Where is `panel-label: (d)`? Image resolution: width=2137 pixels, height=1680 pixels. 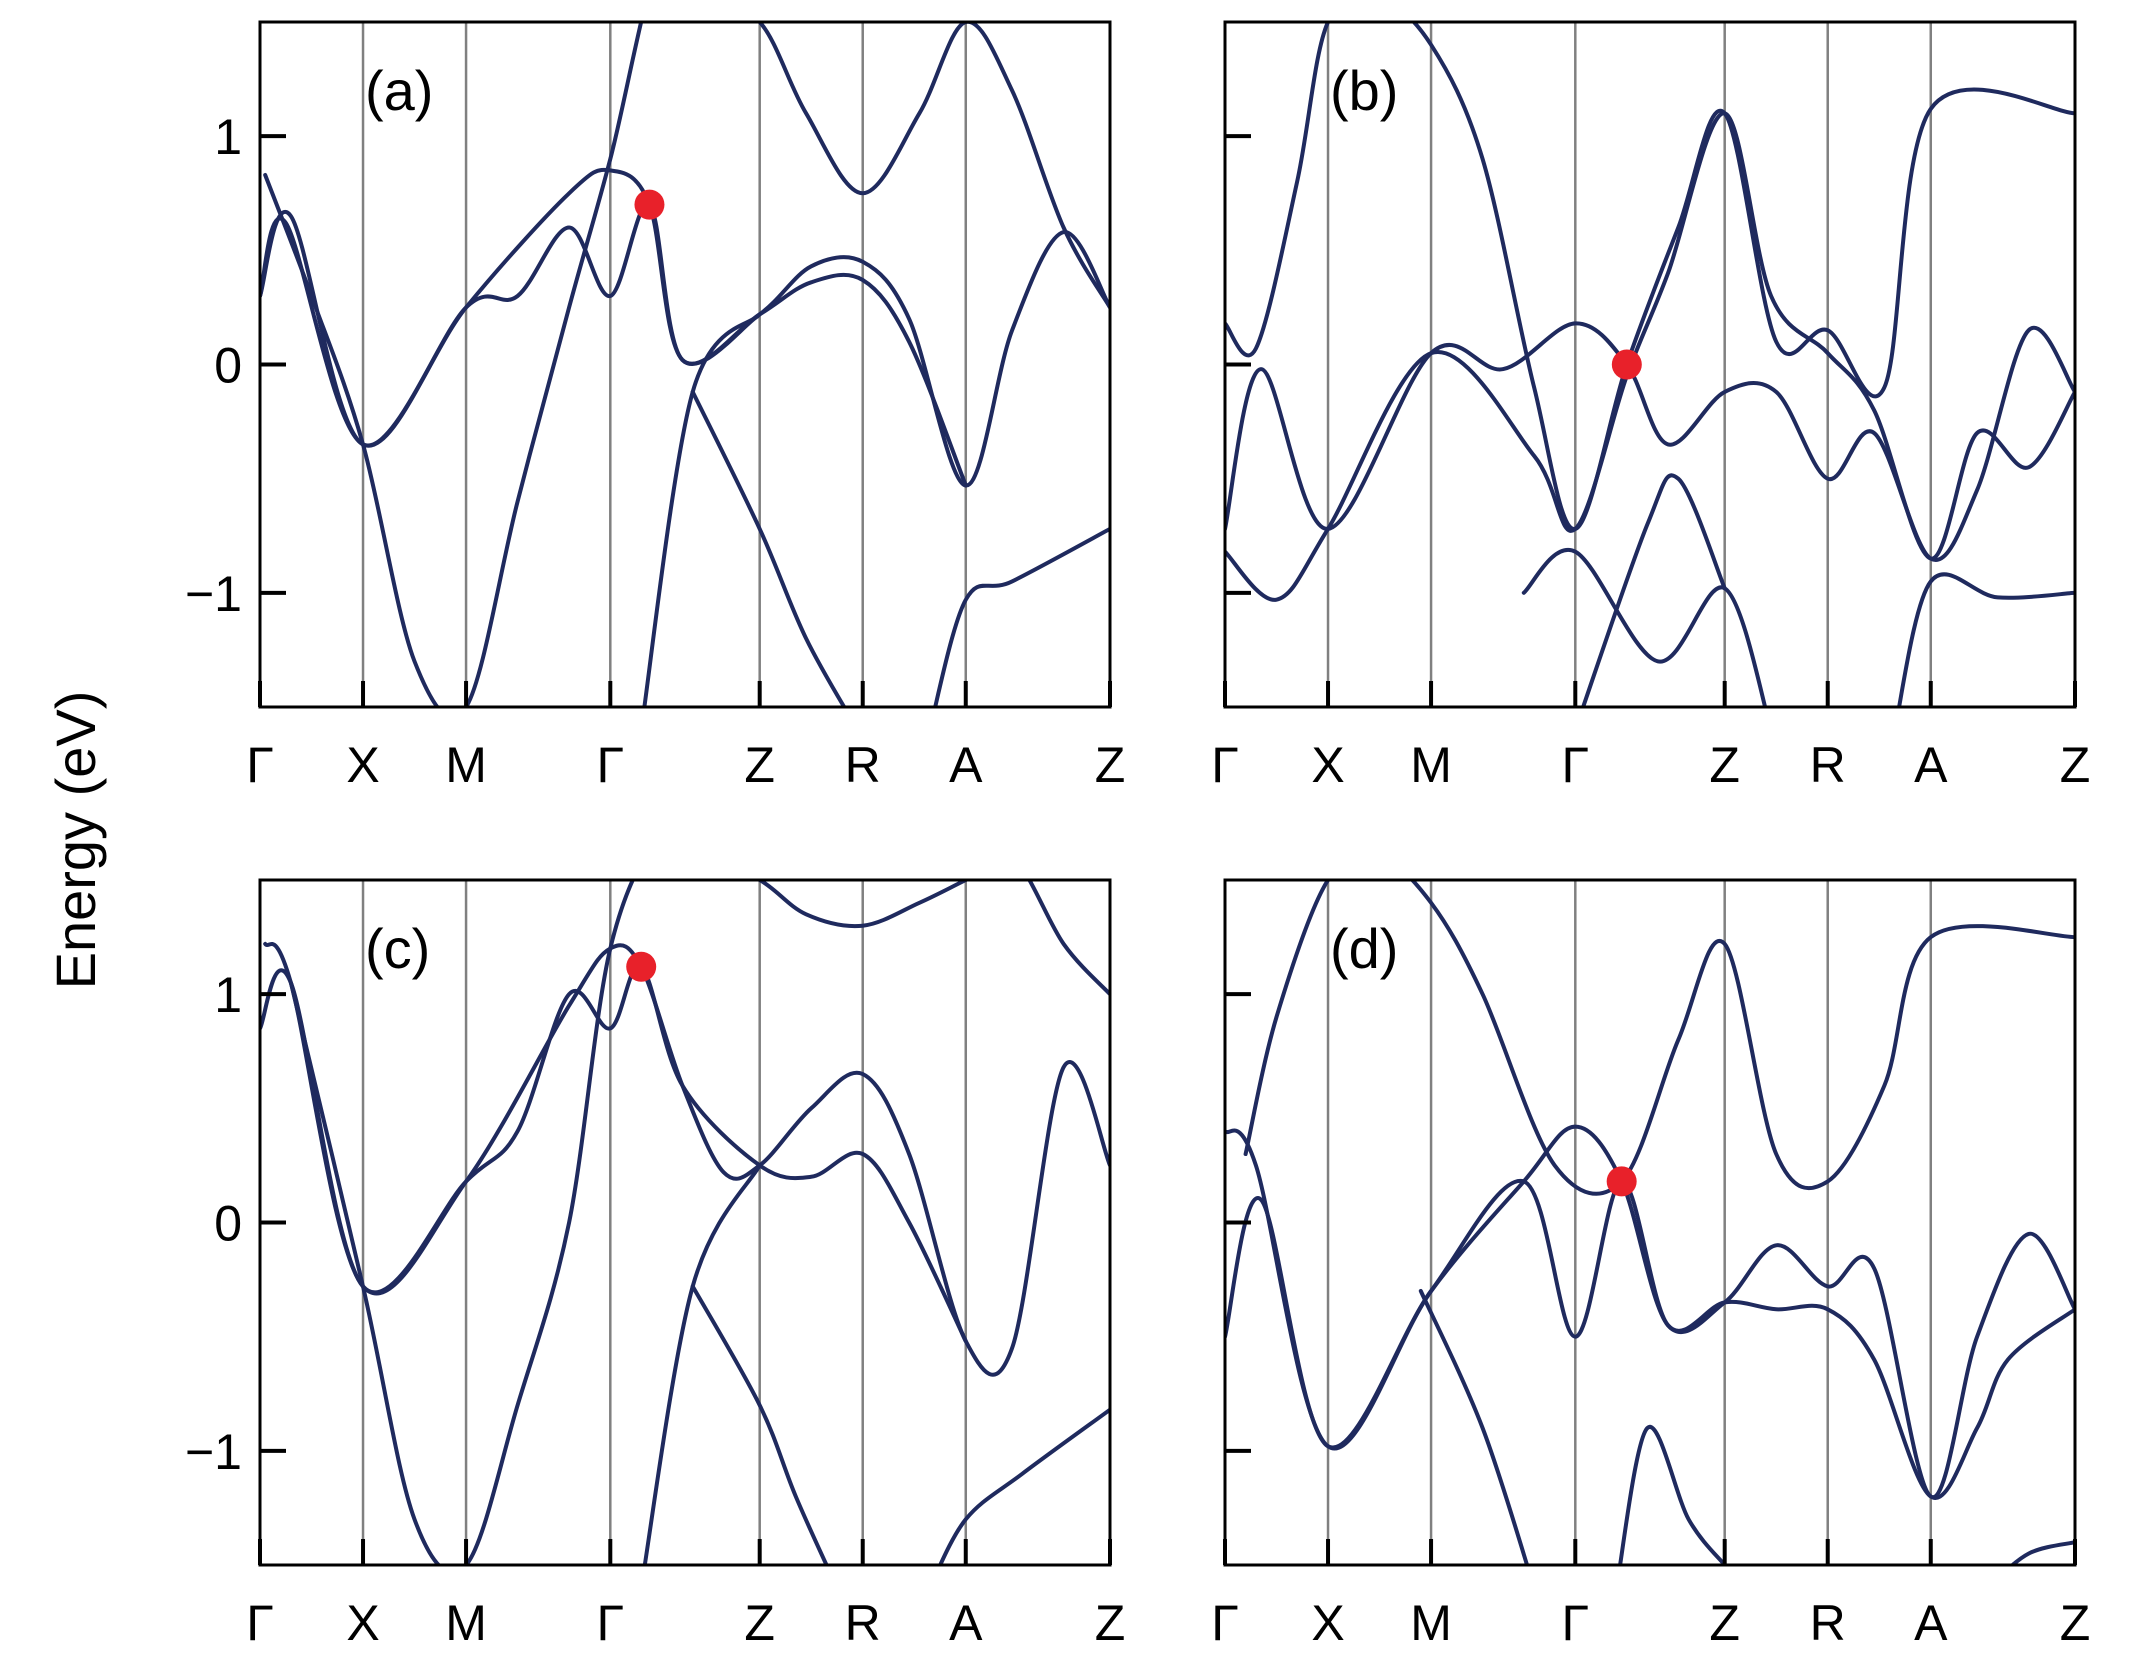
panel-label: (d) is located at coordinates (1364, 948).